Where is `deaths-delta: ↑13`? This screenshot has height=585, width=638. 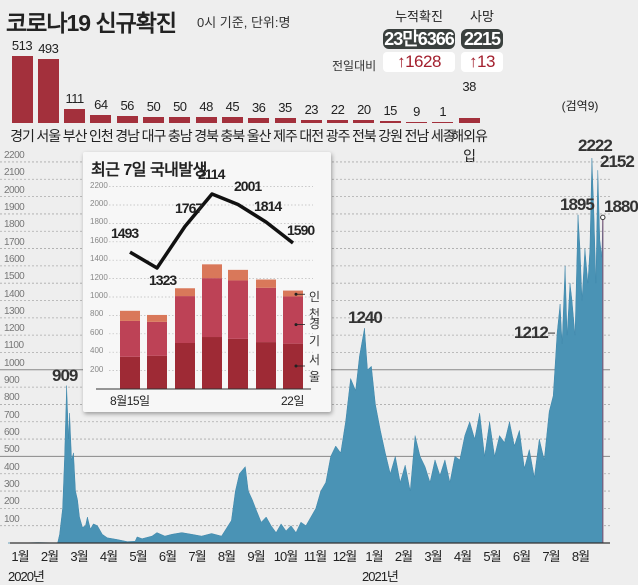
deaths-delta: ↑13 is located at coordinates (482, 62).